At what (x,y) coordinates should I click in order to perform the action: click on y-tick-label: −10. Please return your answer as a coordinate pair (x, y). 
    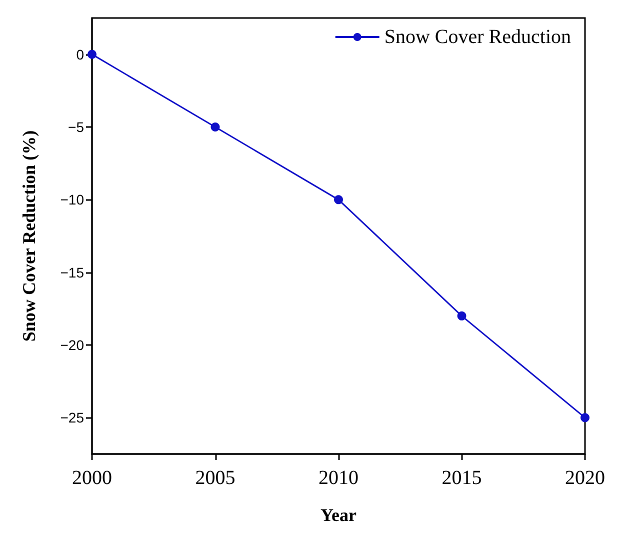
    Looking at the image, I should click on (72, 200).